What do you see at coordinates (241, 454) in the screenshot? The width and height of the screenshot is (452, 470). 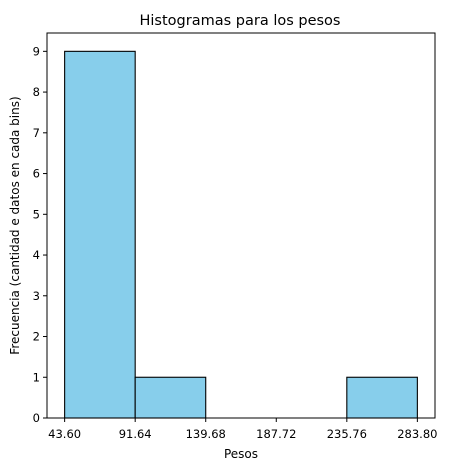 I see `x-axis-label: Pesos` at bounding box center [241, 454].